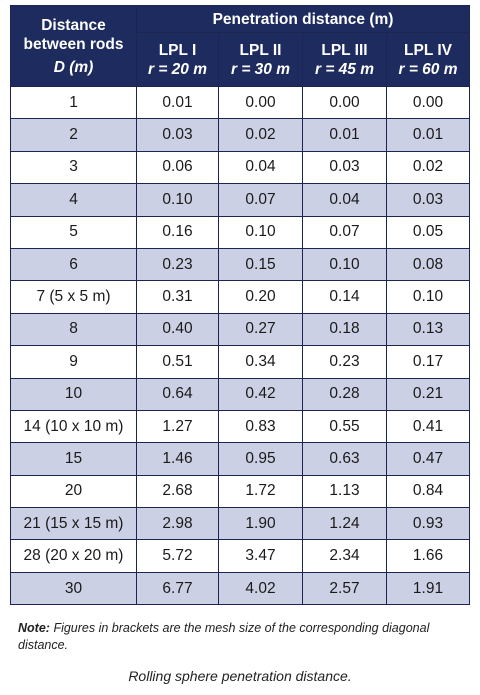 This screenshot has height=695, width=480. I want to click on cell-distance: 3, so click(73, 167).